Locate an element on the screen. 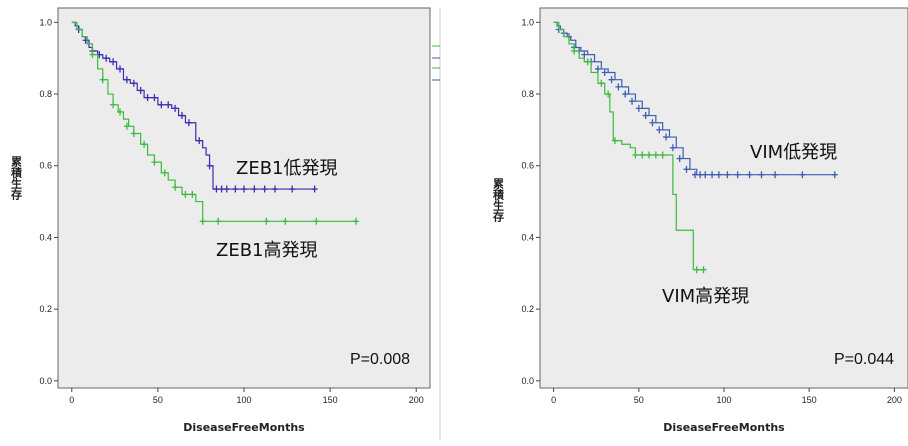 This screenshot has height=446, width=908. series-layer is located at coordinates (215, 123).